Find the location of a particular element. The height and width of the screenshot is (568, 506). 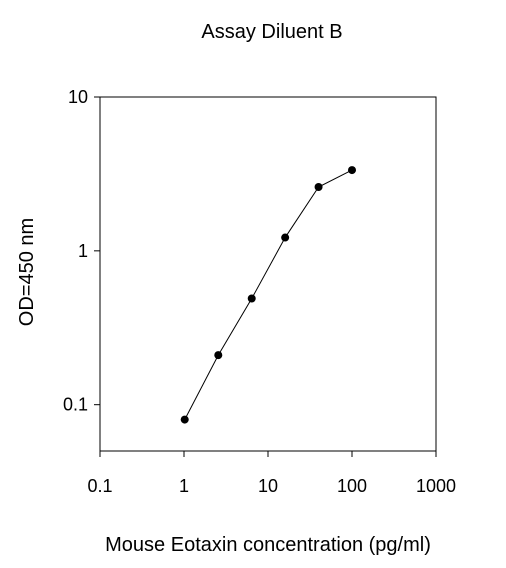

y-tick-label: 1 is located at coordinates (83, 251).